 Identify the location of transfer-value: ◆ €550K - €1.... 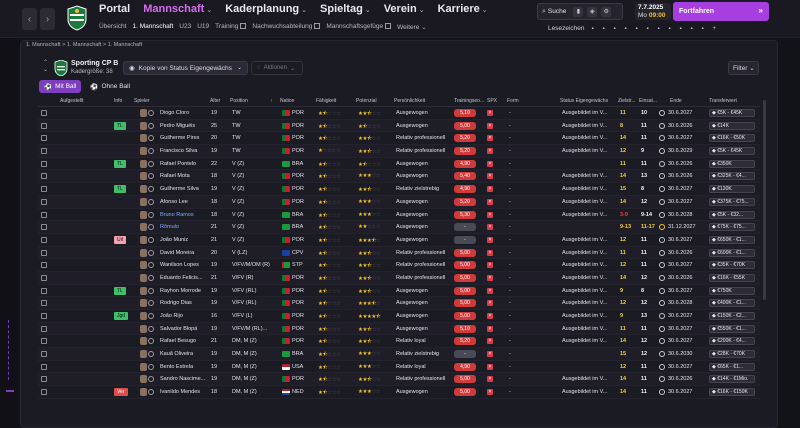
(732, 328).